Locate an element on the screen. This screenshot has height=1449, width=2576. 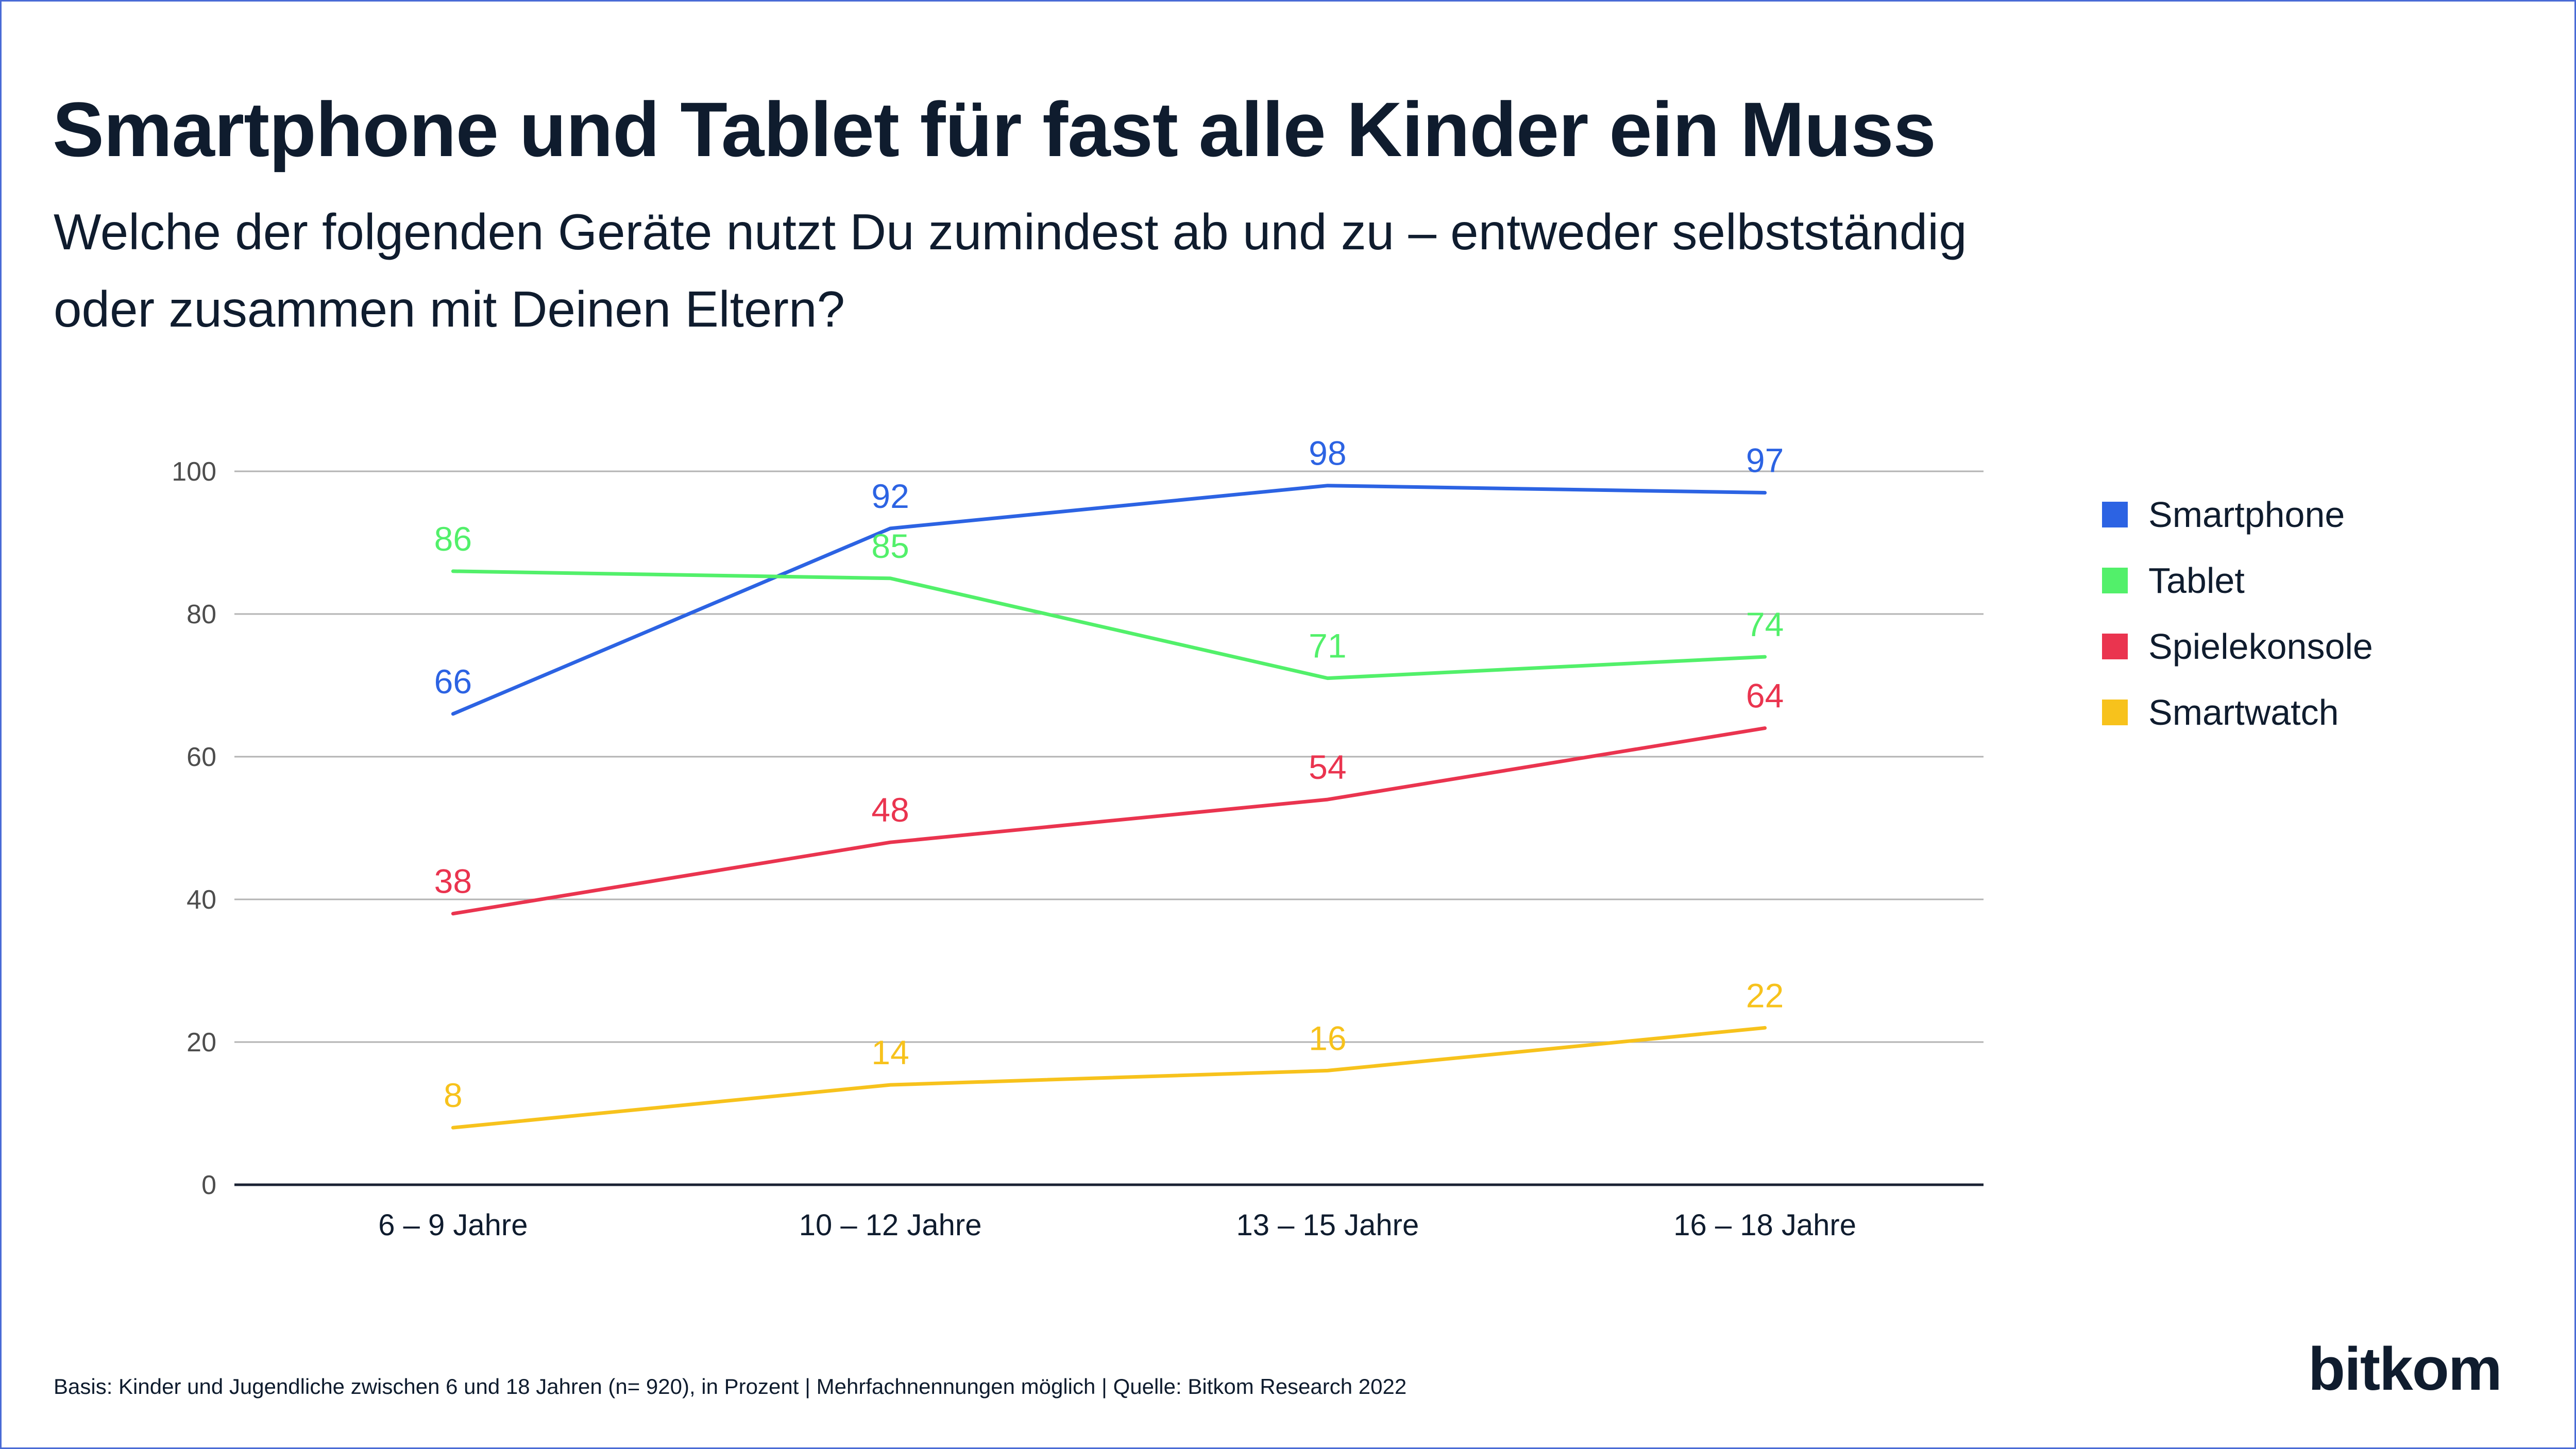
legend-label: Spielekonsole is located at coordinates (2260, 646).